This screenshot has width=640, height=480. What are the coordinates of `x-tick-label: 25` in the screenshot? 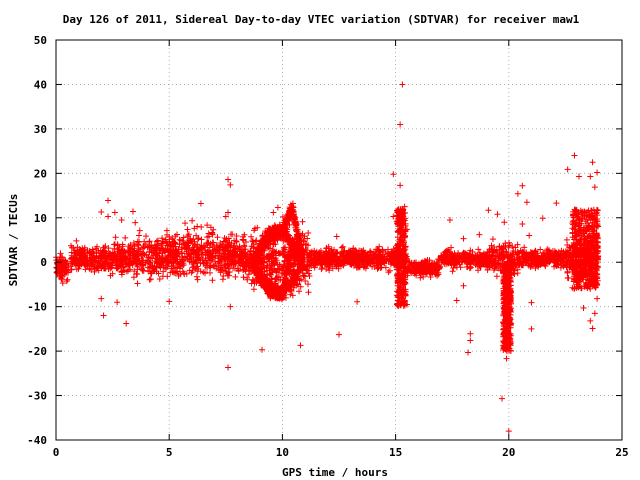 It's located at (621, 452).